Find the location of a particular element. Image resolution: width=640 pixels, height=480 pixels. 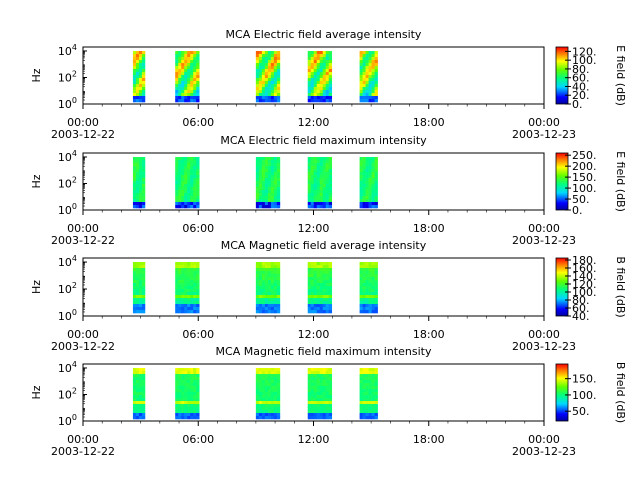

colorbar: 50. 100. 150. B field (dB) is located at coordinates (591, 392).